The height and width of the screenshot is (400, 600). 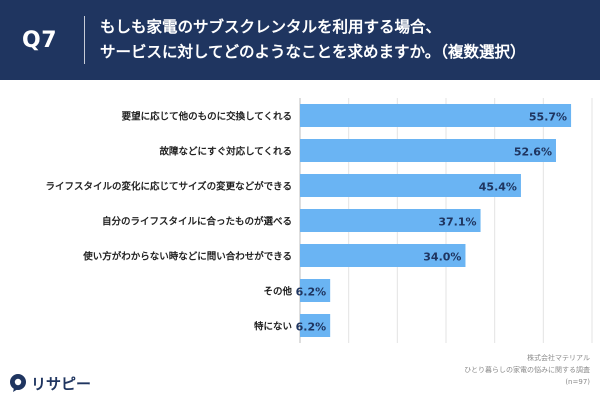 What do you see at coordinates (273, 327) in the screenshot?
I see `category-label: 特にない` at bounding box center [273, 327].